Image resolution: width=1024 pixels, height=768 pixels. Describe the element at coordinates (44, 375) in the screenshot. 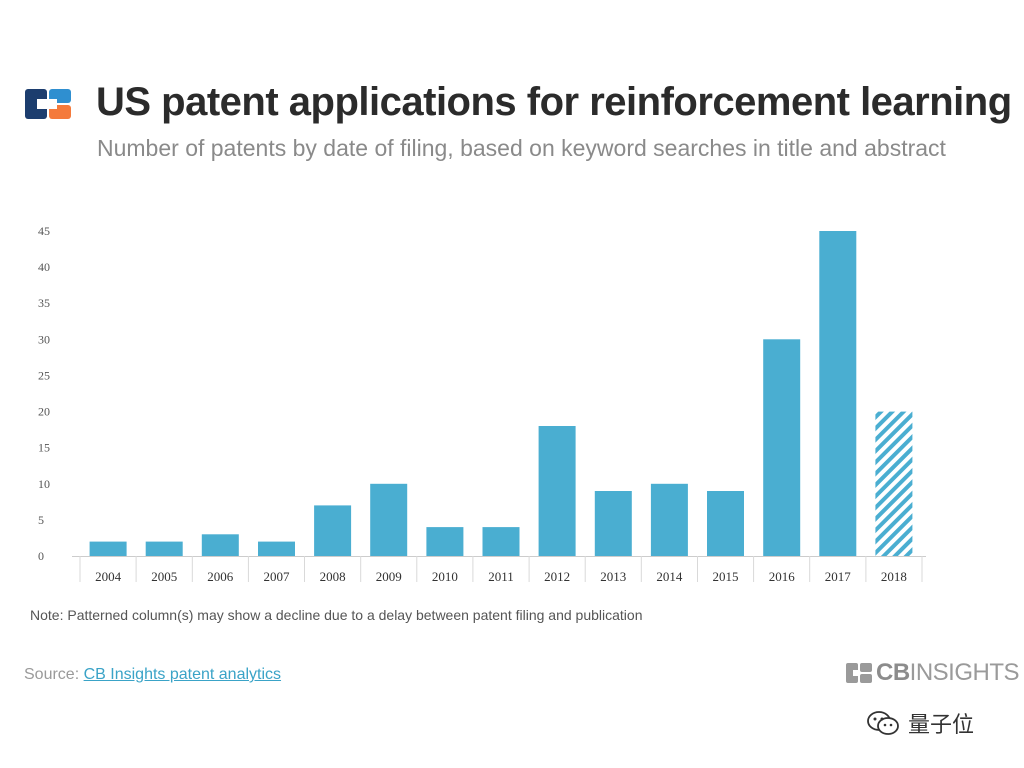

I see `y-tick-label: 25` at that location.